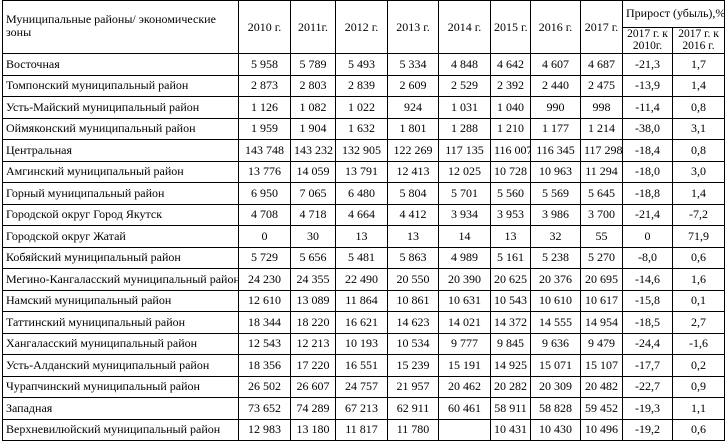 This screenshot has height=442, width=728. What do you see at coordinates (698, 343) in the screenshot?
I see `table-cell: -1,6` at bounding box center [698, 343].